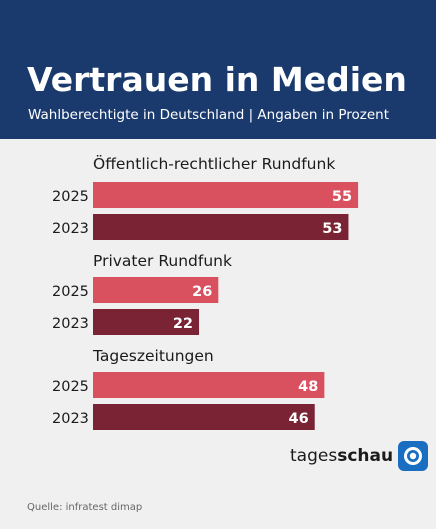 Image resolution: width=436 pixels, height=529 pixels. I want to click on source-note: Quelle: infratest dimap, so click(85, 507).